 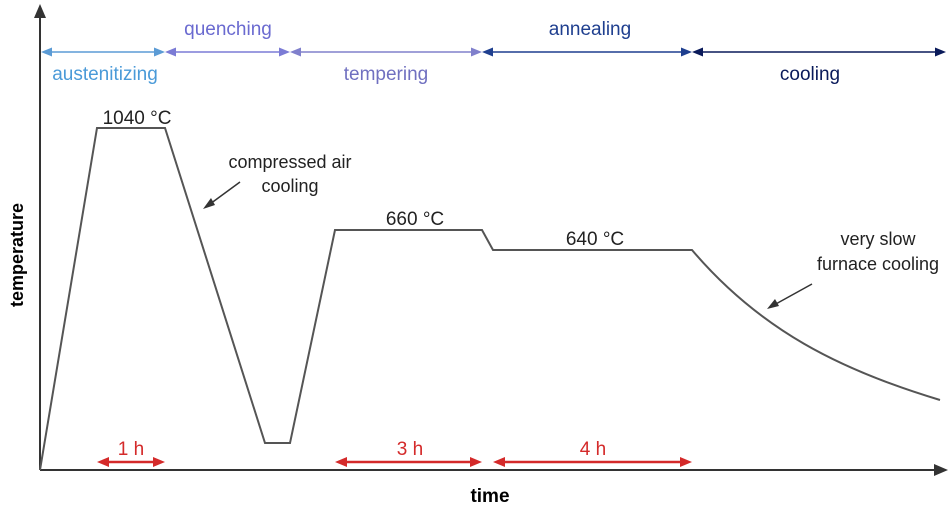 I want to click on temperature-label: 1040 °C, so click(x=137, y=118).